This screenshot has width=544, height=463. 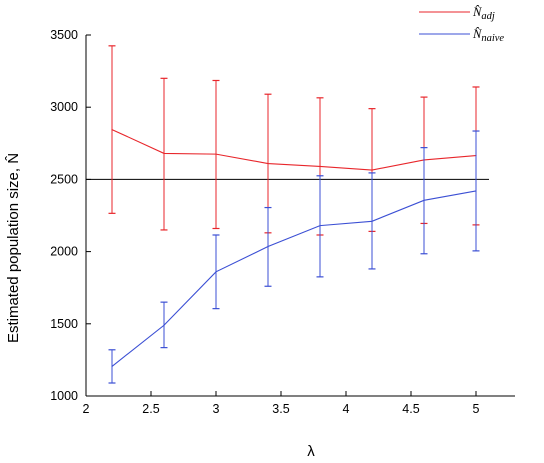 I want to click on x-tick-label: 3, so click(x=216, y=409).